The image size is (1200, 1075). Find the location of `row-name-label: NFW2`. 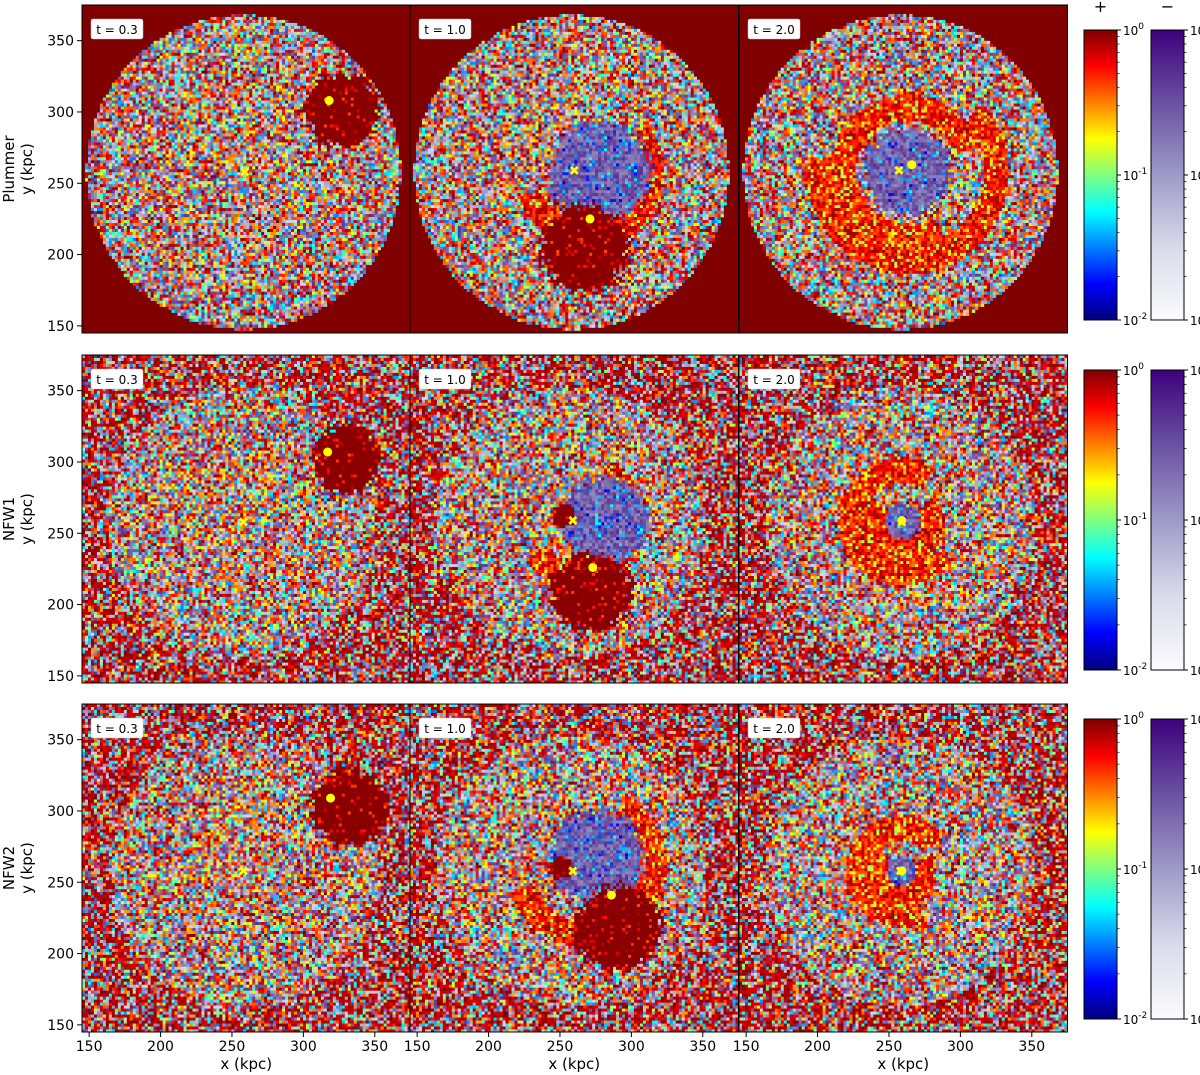

row-name-label: NFW2 is located at coordinates (9, 868).